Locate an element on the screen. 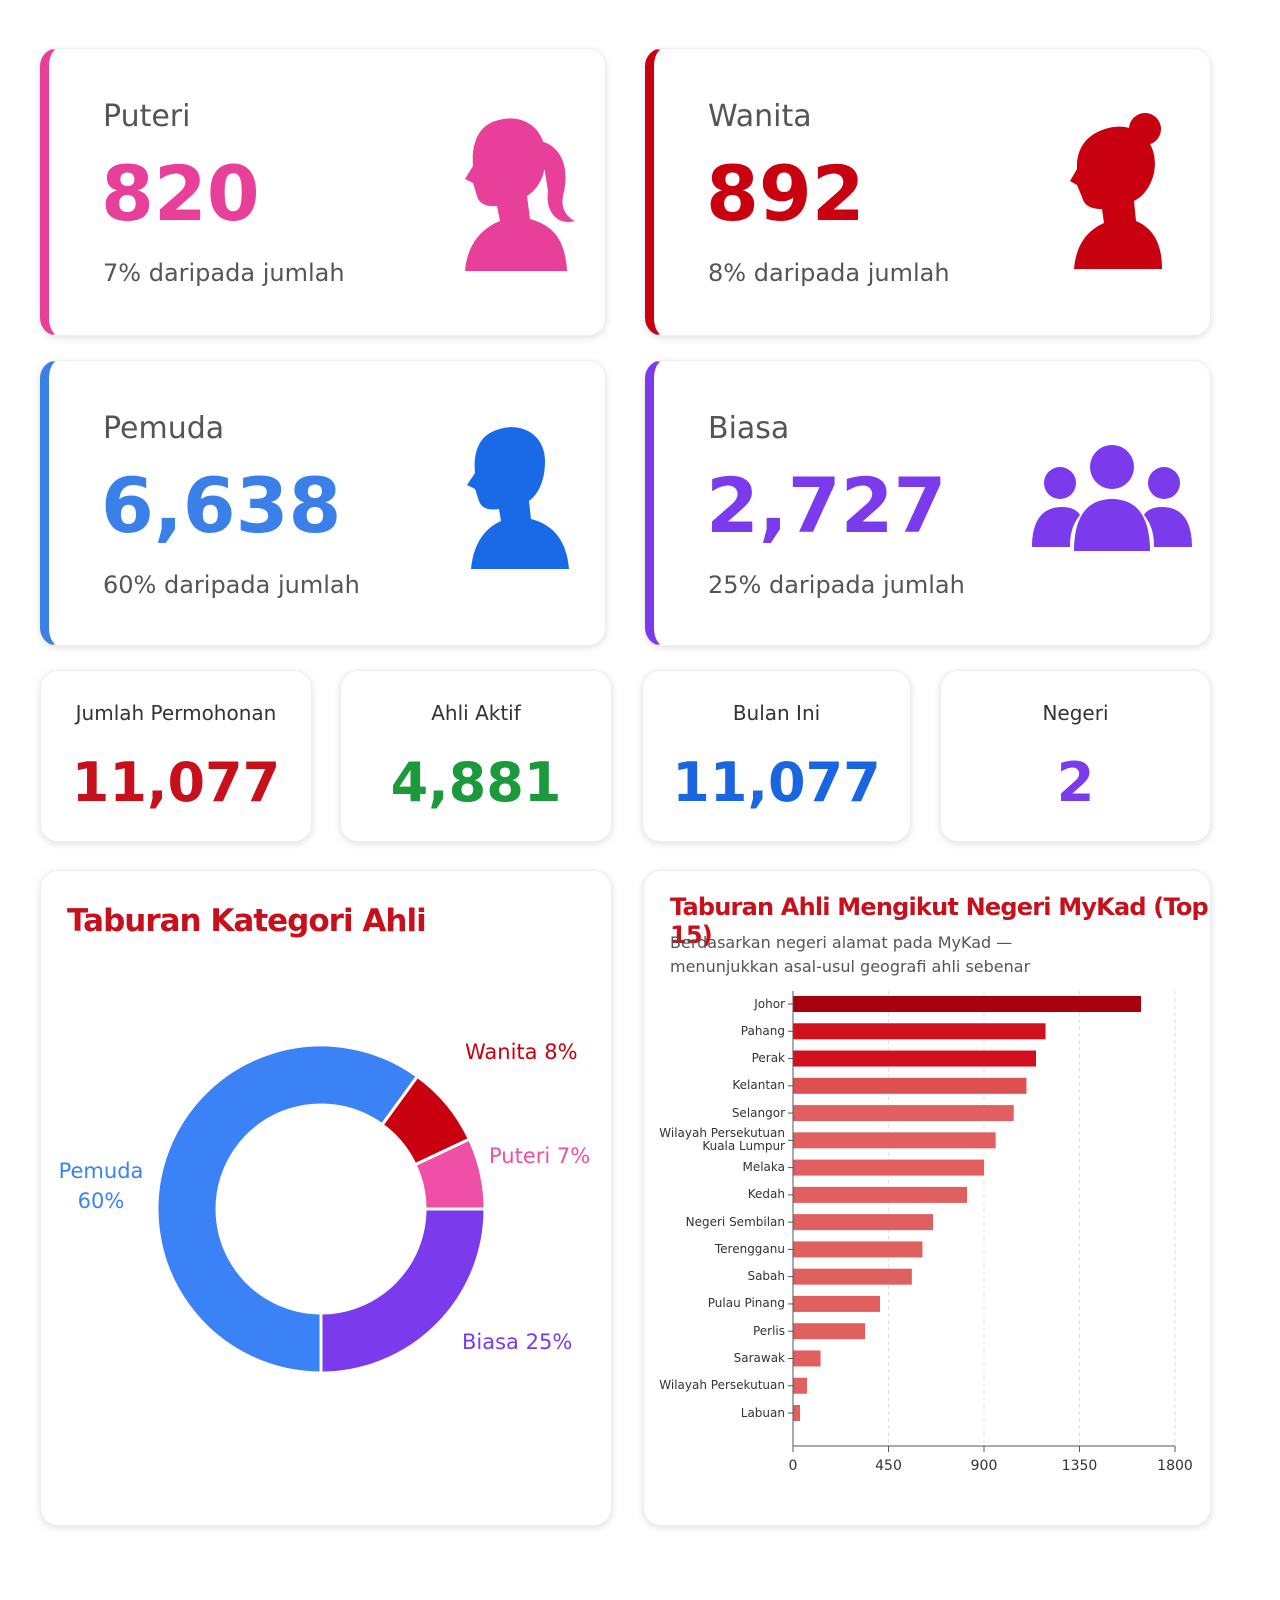 Image resolution: width=1280 pixels, height=1600 pixels. category-label: Labuan is located at coordinates (762, 1412).